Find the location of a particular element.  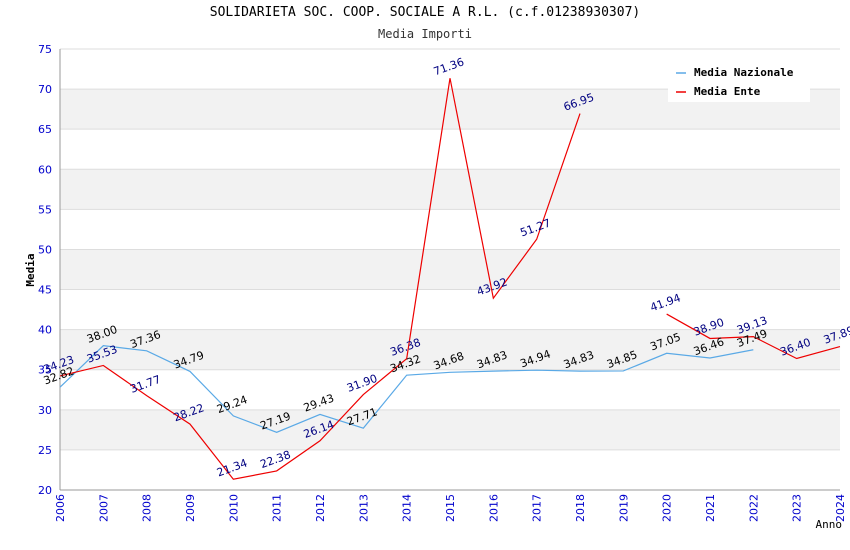

x-tick-label: 2020 is located at coordinates (667, 508).